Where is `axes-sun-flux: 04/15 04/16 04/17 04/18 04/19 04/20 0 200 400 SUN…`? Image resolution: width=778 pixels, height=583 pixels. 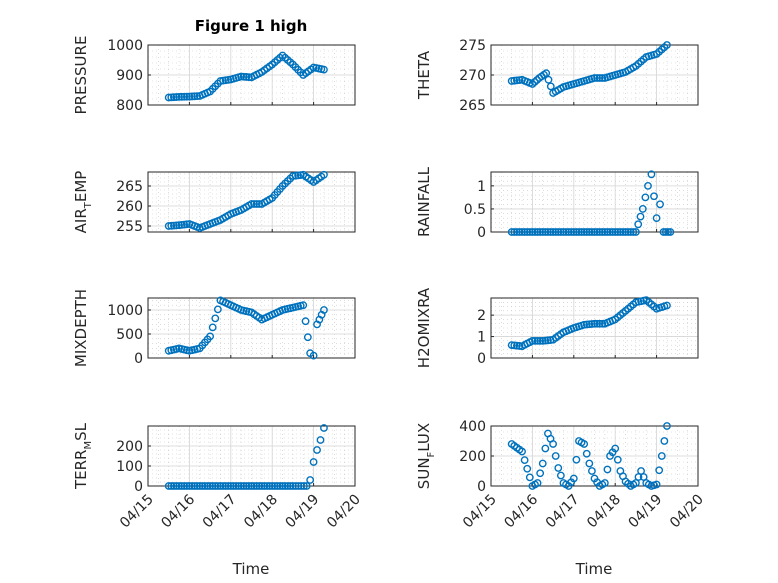 axes-sun-flux: 04/15 04/16 04/17 04/18 04/19 04/20 0 200 400 SUN… is located at coordinates (561, 475).